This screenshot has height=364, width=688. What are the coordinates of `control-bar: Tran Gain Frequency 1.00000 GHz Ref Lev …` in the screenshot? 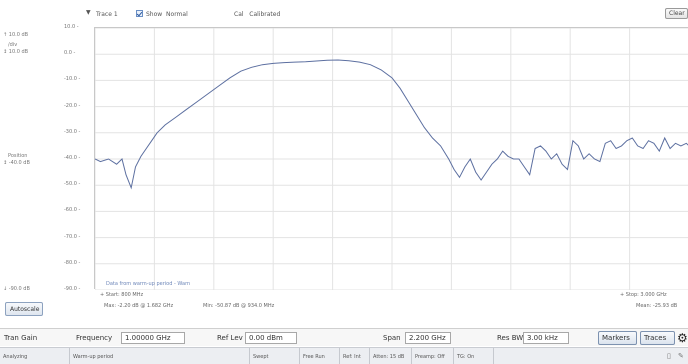 It's located at (344, 337).